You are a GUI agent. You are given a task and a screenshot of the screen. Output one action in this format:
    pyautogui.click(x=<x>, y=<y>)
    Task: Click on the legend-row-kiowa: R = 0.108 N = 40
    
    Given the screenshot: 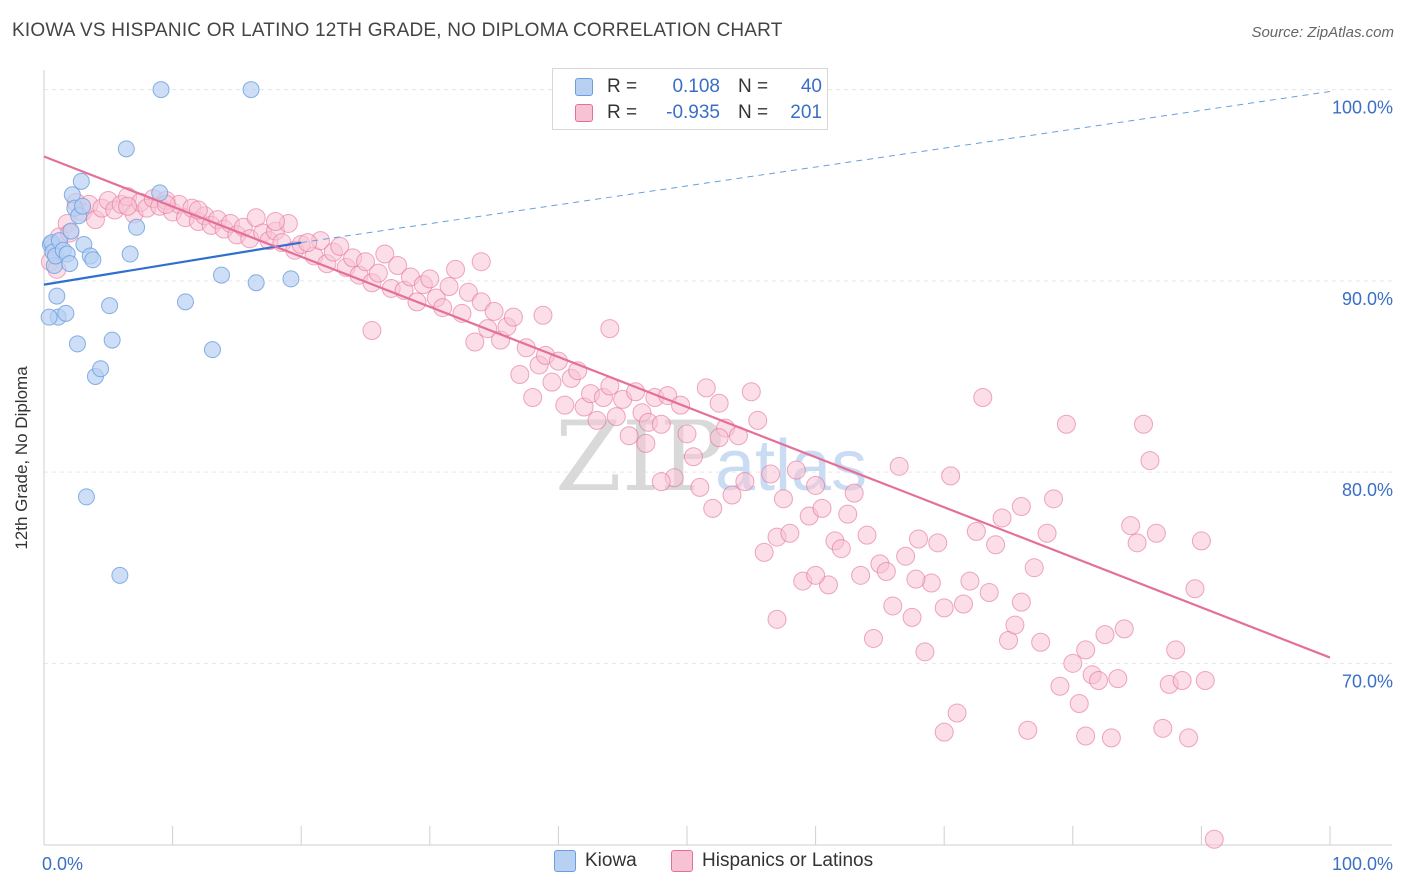 What is the action you would take?
    pyautogui.click(x=698, y=87)
    